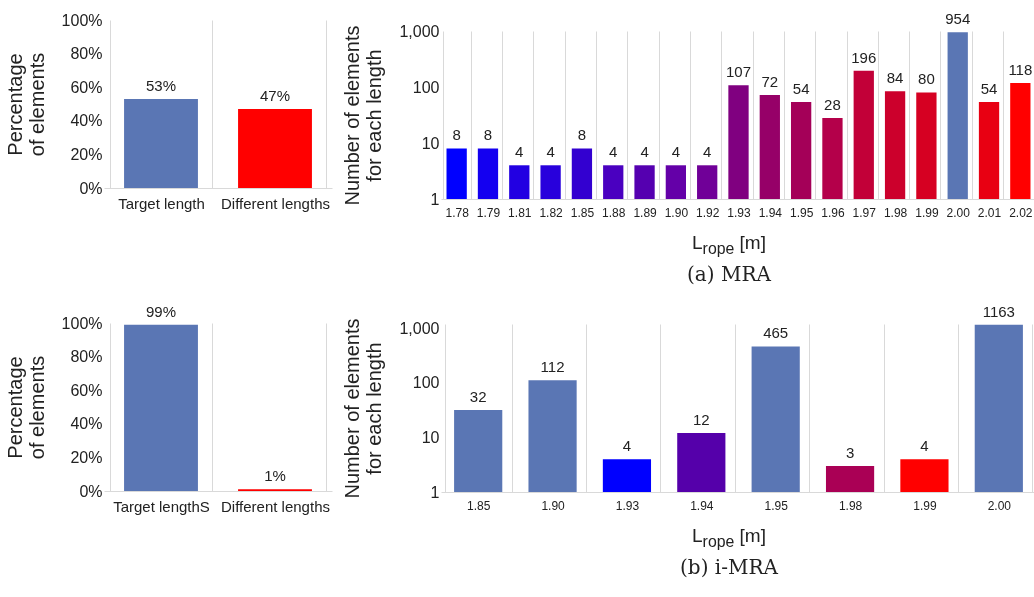 Image resolution: width=1034 pixels, height=597 pixels. I want to click on x-tick-label: 1.81, so click(520, 212).